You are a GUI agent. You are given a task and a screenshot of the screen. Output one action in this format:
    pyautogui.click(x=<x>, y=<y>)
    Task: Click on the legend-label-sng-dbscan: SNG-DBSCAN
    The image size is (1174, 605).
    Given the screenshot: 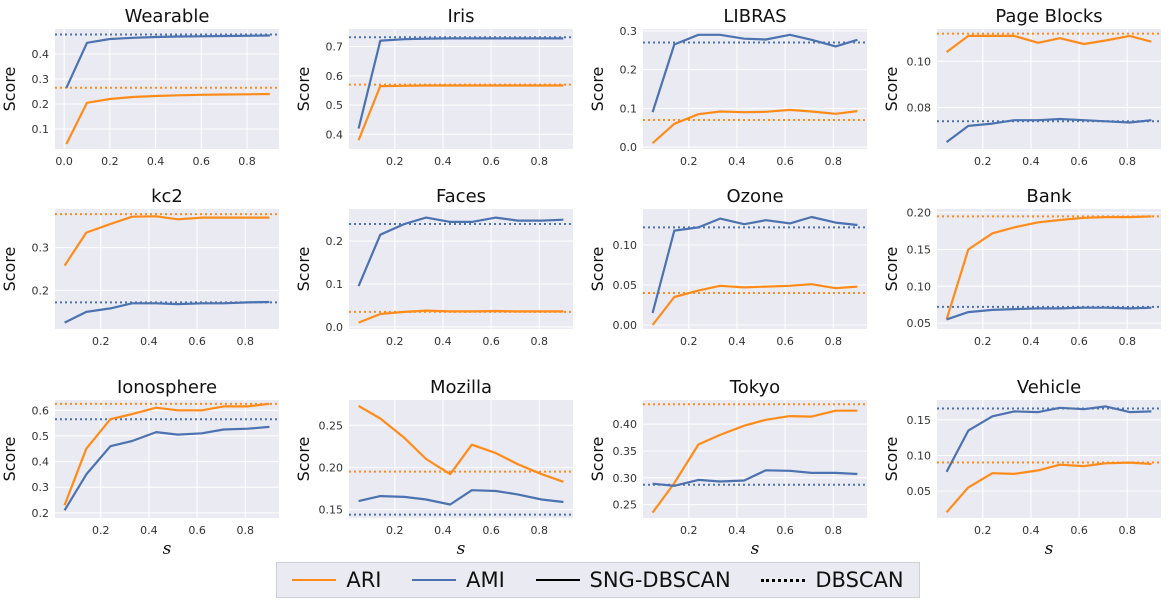 What is the action you would take?
    pyautogui.click(x=660, y=580)
    